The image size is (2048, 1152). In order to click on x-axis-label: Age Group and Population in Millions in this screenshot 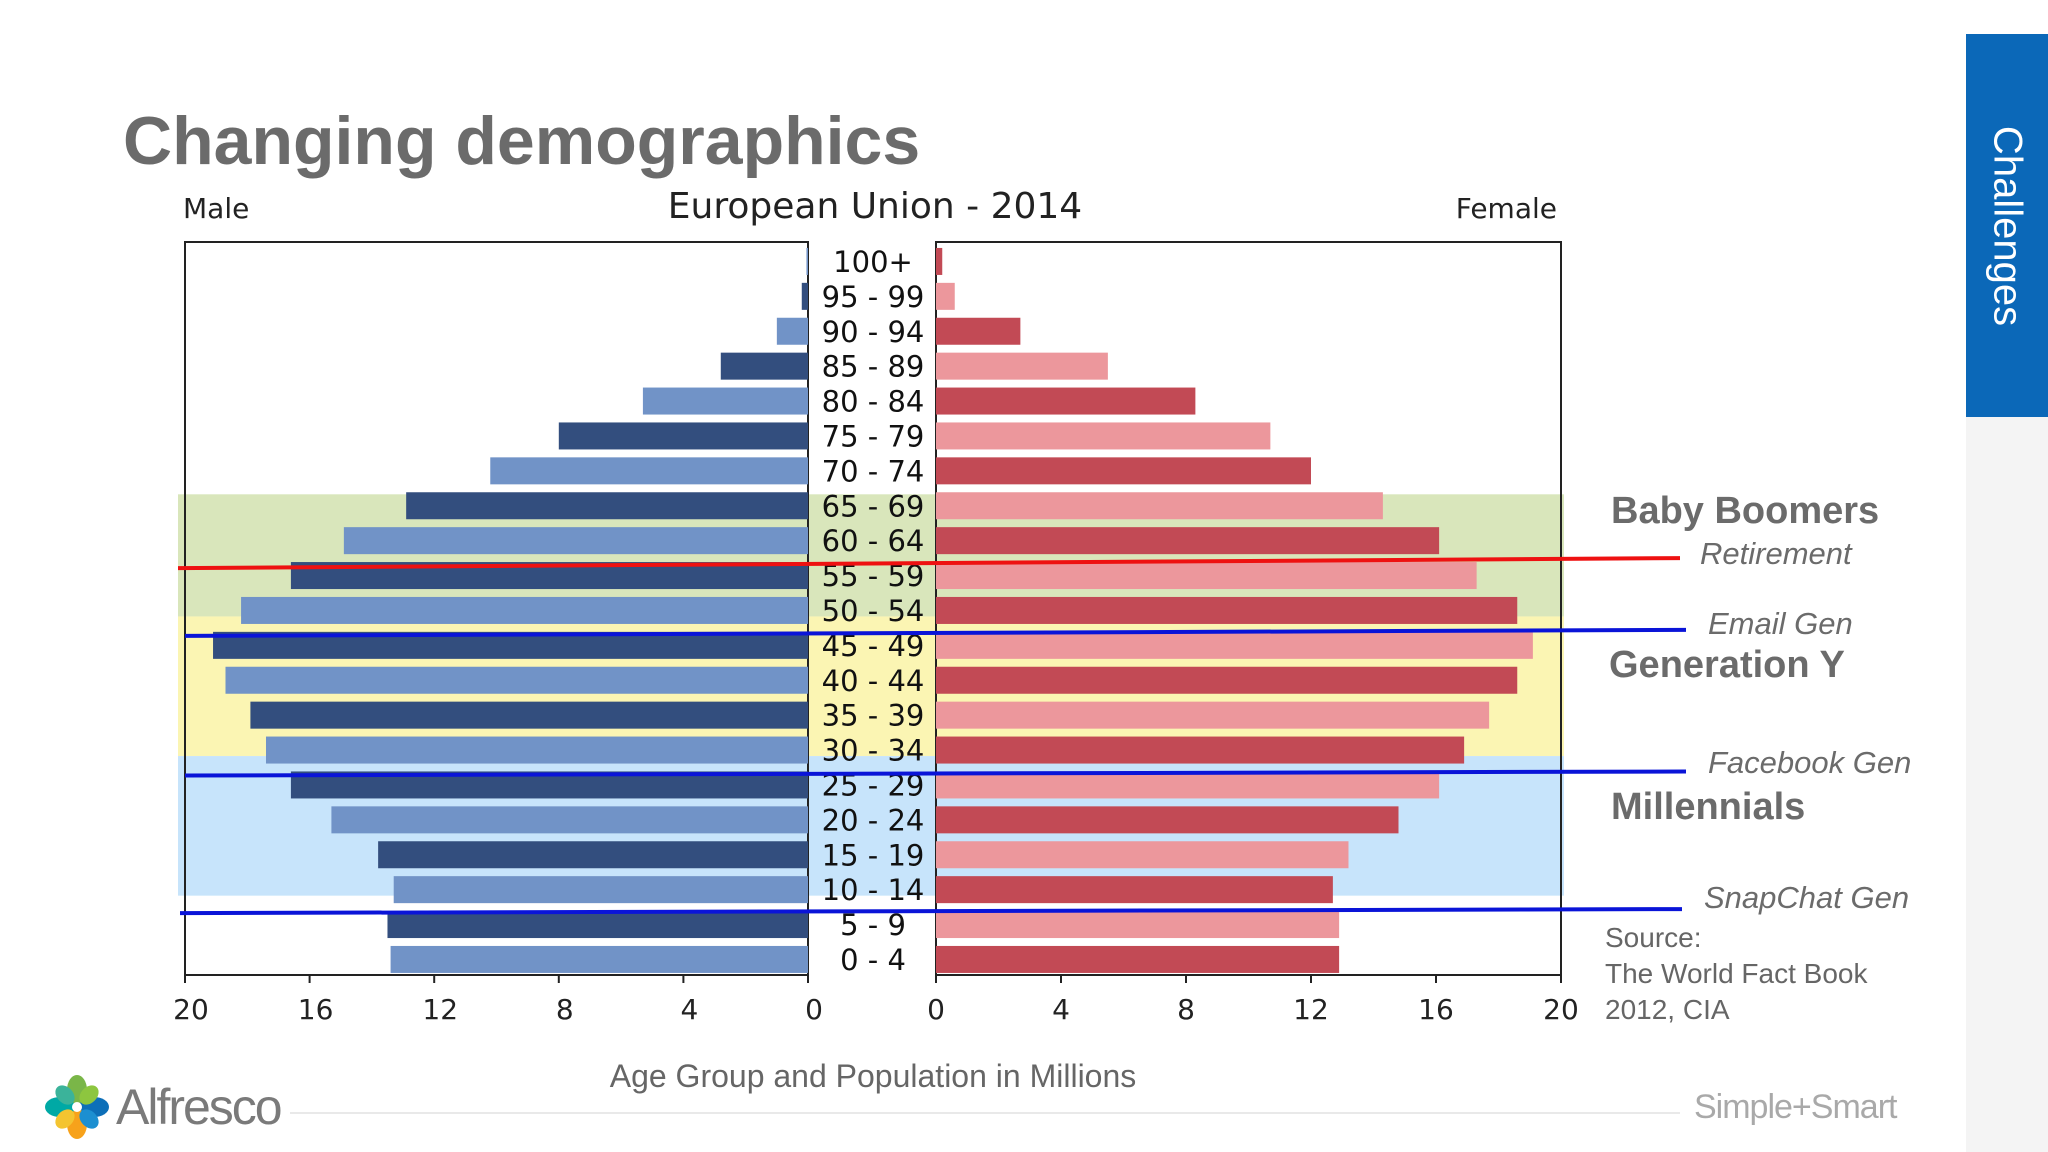, I will do `click(873, 1076)`.